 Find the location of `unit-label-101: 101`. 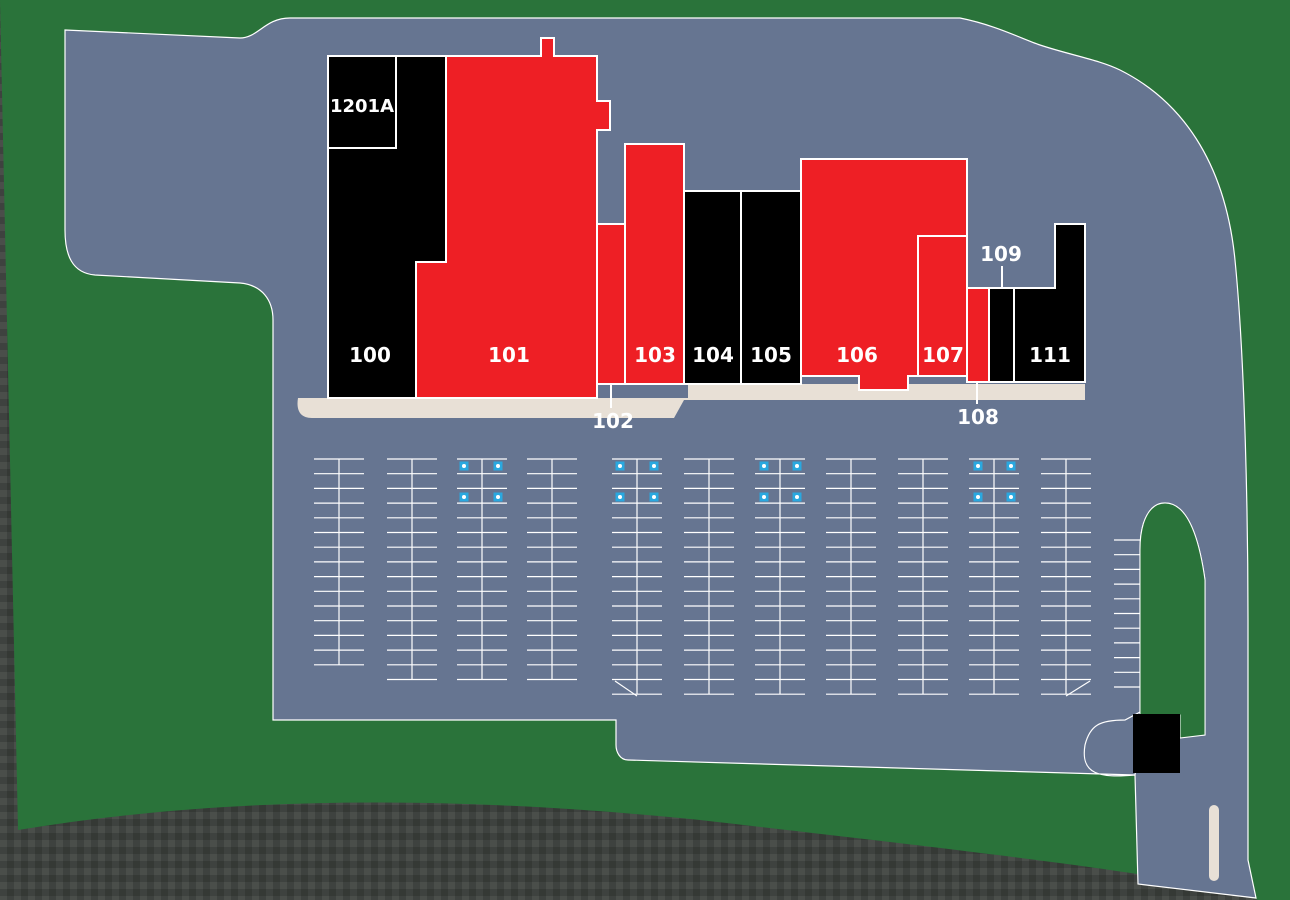

unit-label-101: 101 is located at coordinates (509, 355).